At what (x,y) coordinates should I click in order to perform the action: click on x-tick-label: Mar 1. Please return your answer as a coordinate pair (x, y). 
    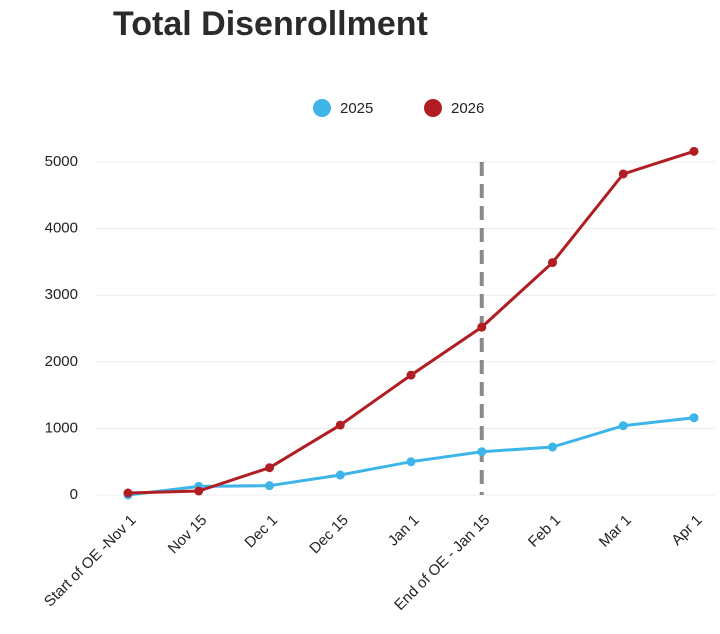
    Looking at the image, I should click on (615, 531).